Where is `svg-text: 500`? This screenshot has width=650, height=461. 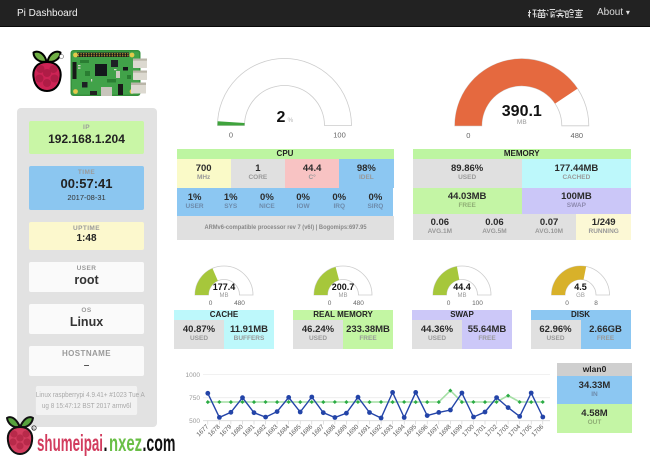 svg-text: 500 is located at coordinates (194, 421).